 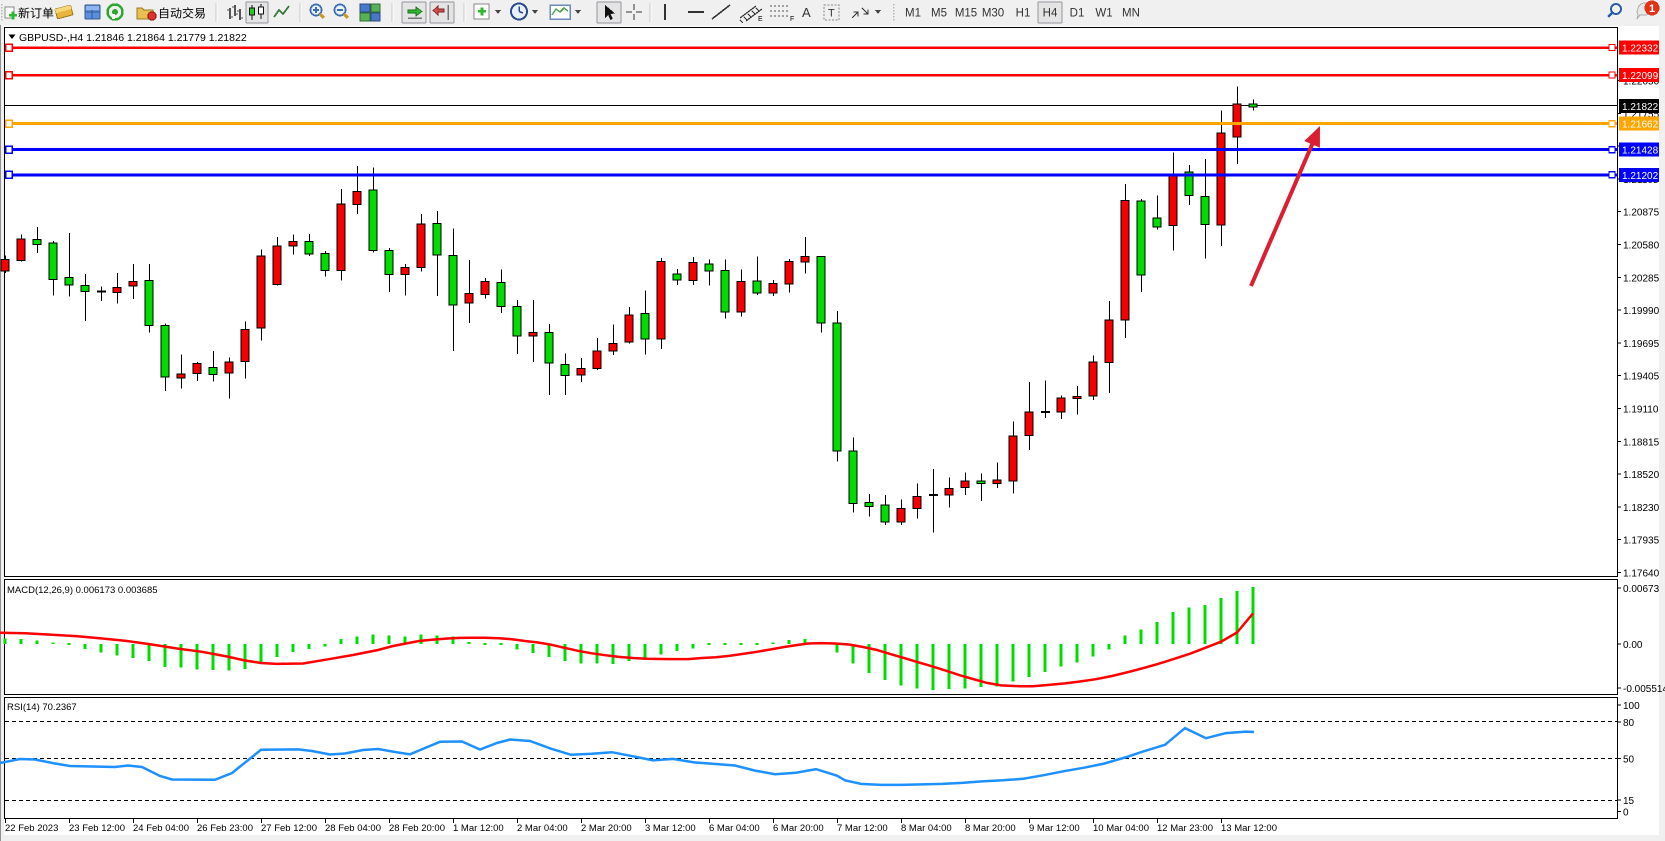 What do you see at coordinates (31, 828) in the screenshot?
I see `svg-text: 22 Feb 2023` at bounding box center [31, 828].